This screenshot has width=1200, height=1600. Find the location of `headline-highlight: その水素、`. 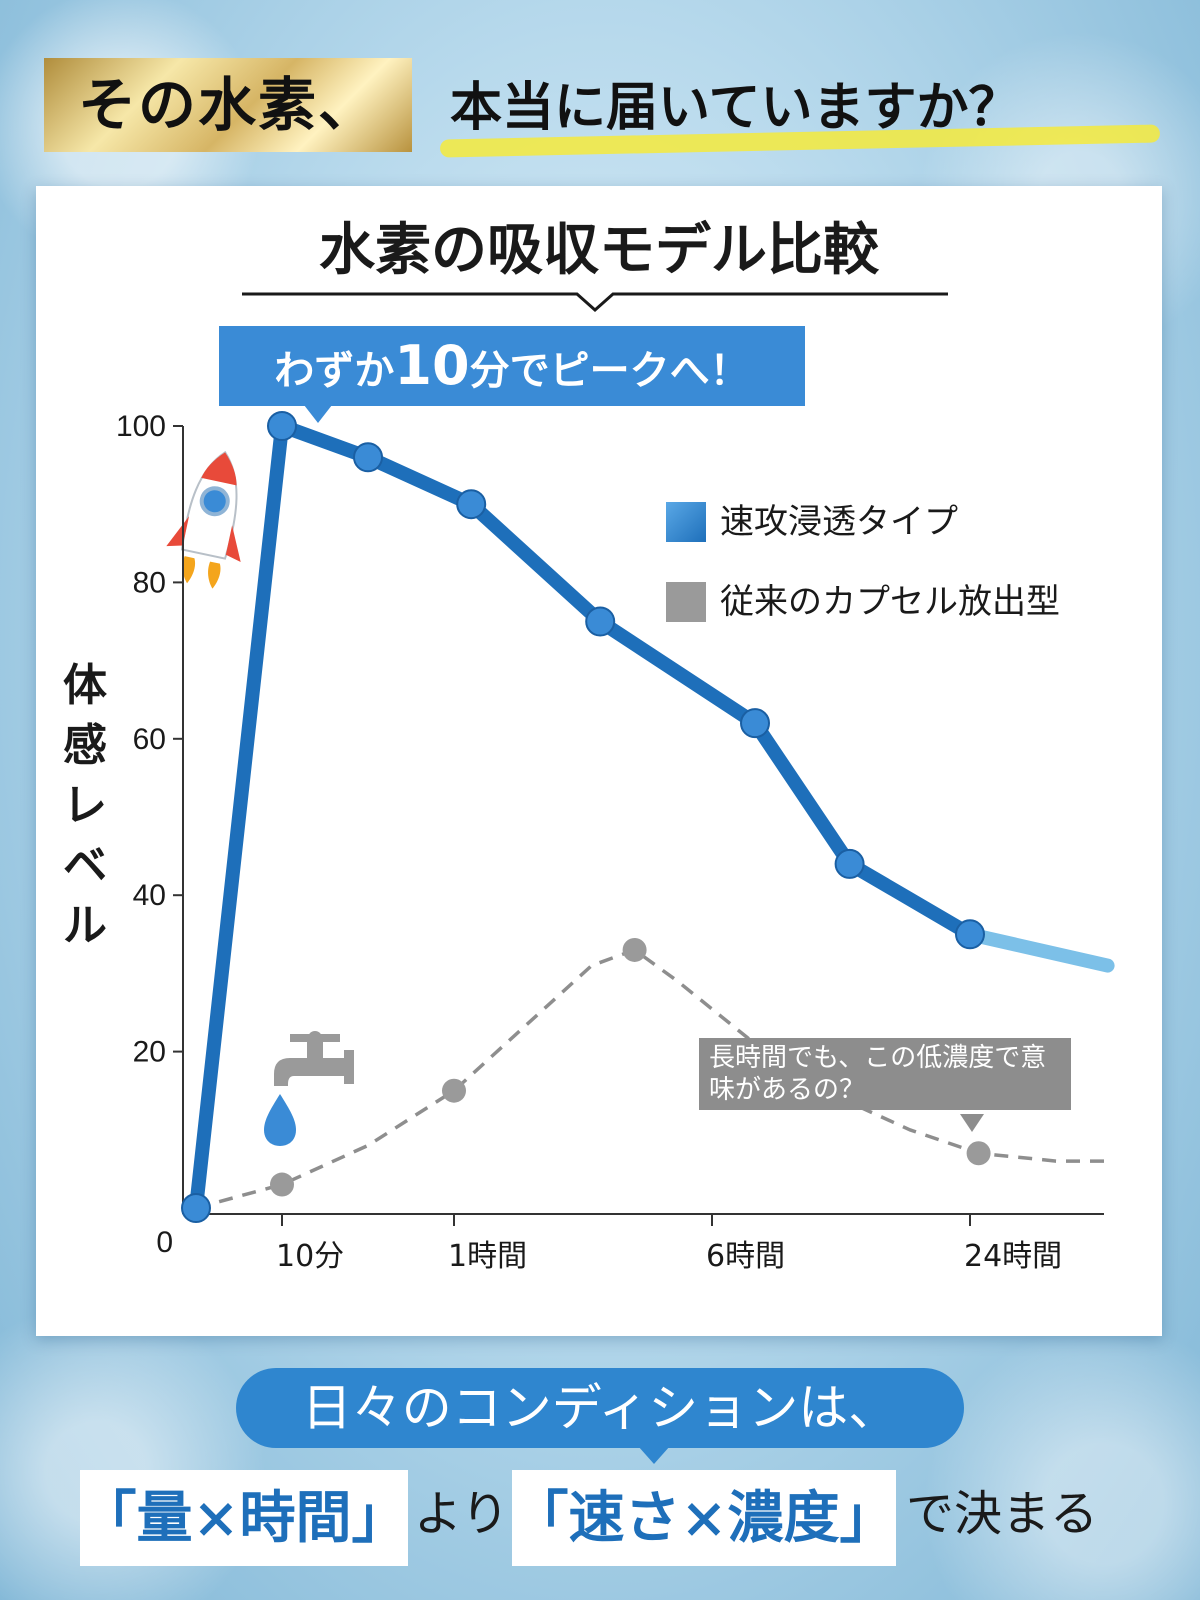

headline-highlight: その水素、 is located at coordinates (228, 105).